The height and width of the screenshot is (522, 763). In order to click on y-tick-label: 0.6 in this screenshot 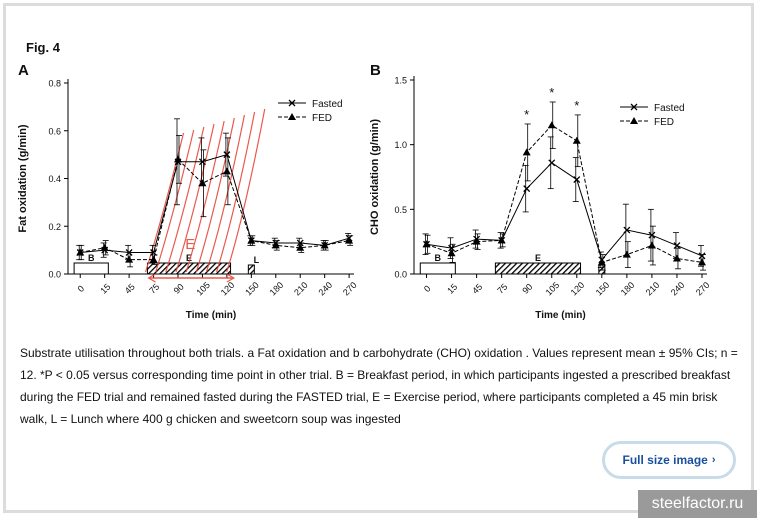, I will do `click(54, 131)`.